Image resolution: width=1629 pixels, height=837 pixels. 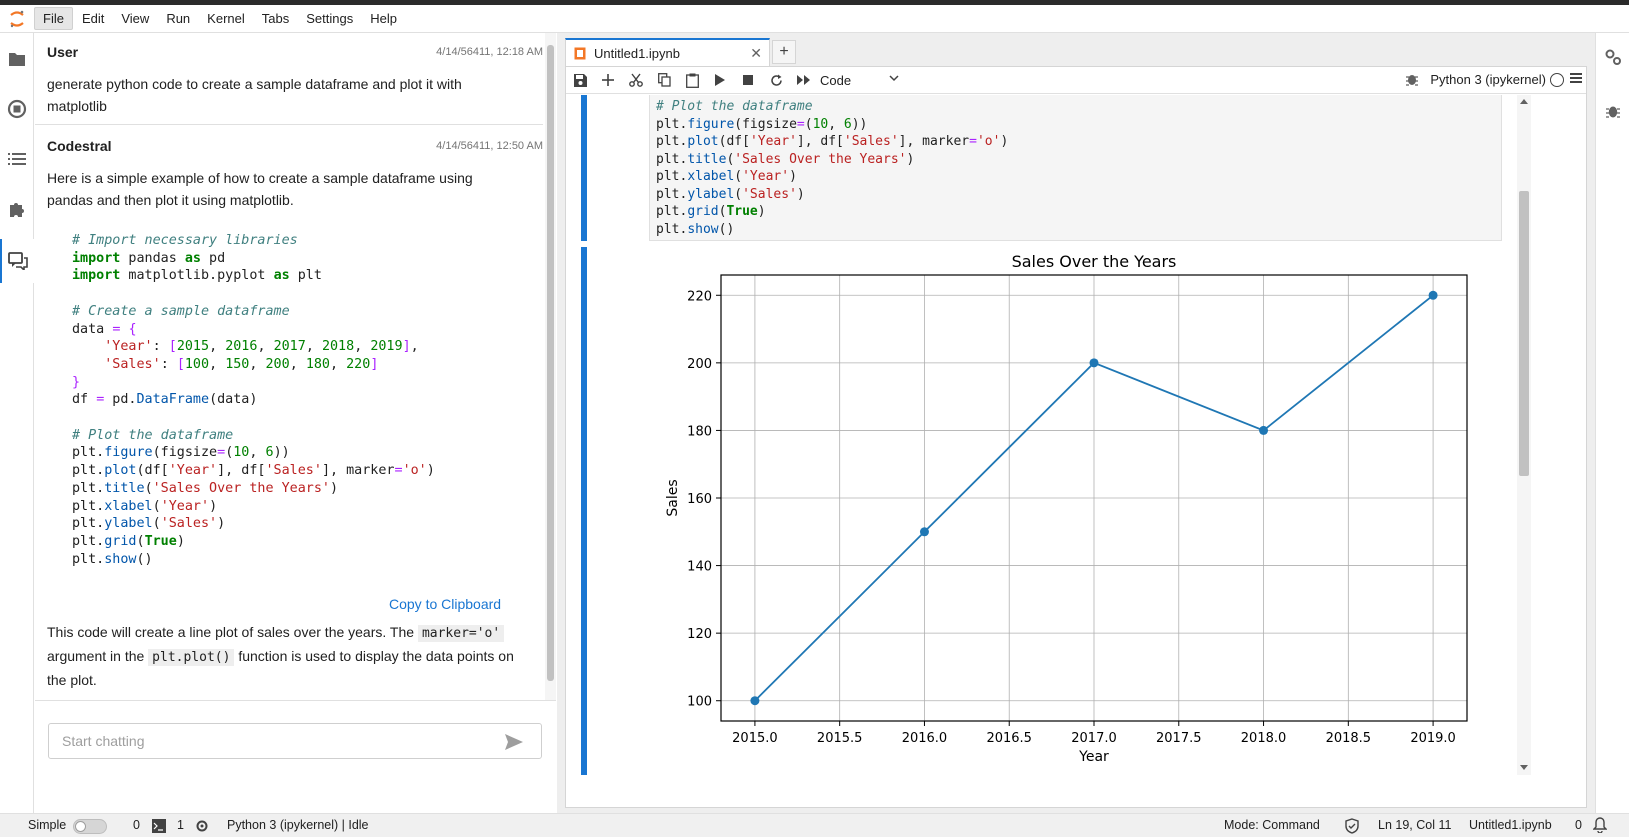 What do you see at coordinates (1412, 79) in the screenshot?
I see `debugger-icon` at bounding box center [1412, 79].